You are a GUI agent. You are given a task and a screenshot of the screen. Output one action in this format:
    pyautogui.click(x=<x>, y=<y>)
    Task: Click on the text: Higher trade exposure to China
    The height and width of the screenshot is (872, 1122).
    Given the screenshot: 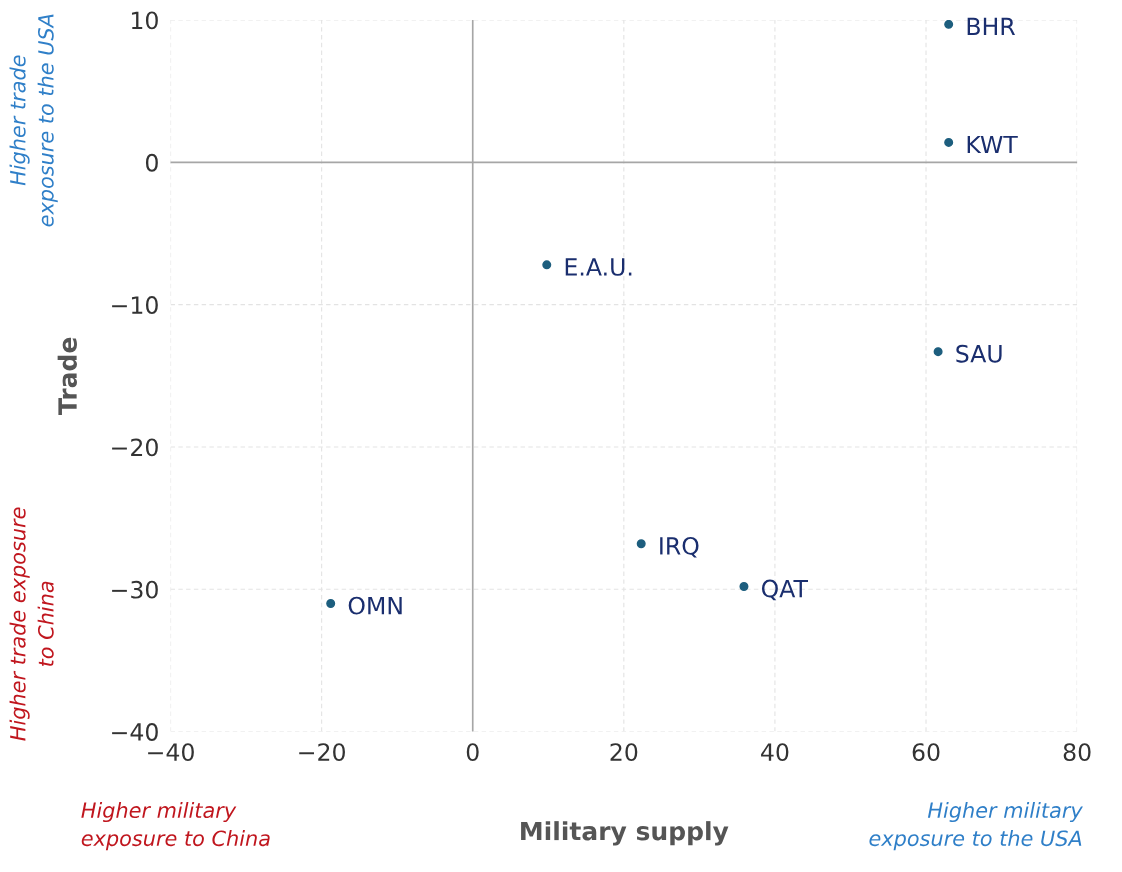 What is the action you would take?
    pyautogui.click(x=31, y=624)
    